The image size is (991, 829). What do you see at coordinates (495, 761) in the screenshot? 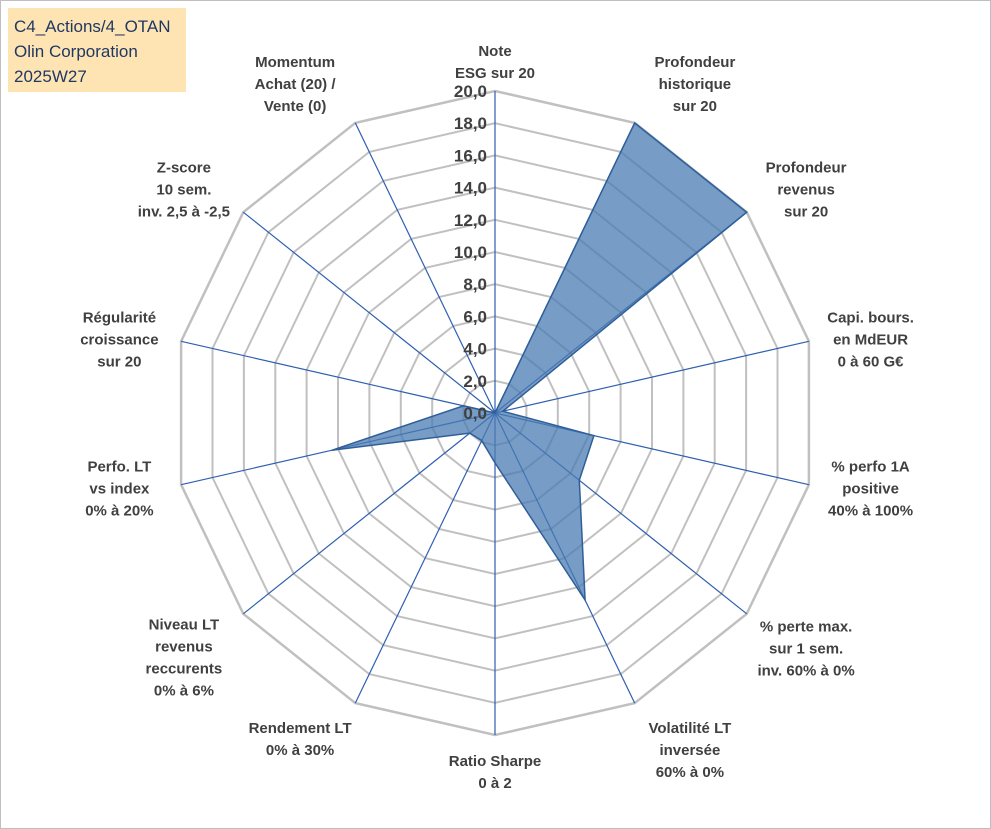
I see `axis-label-7-line-0: Ratio Sharpe` at bounding box center [495, 761].